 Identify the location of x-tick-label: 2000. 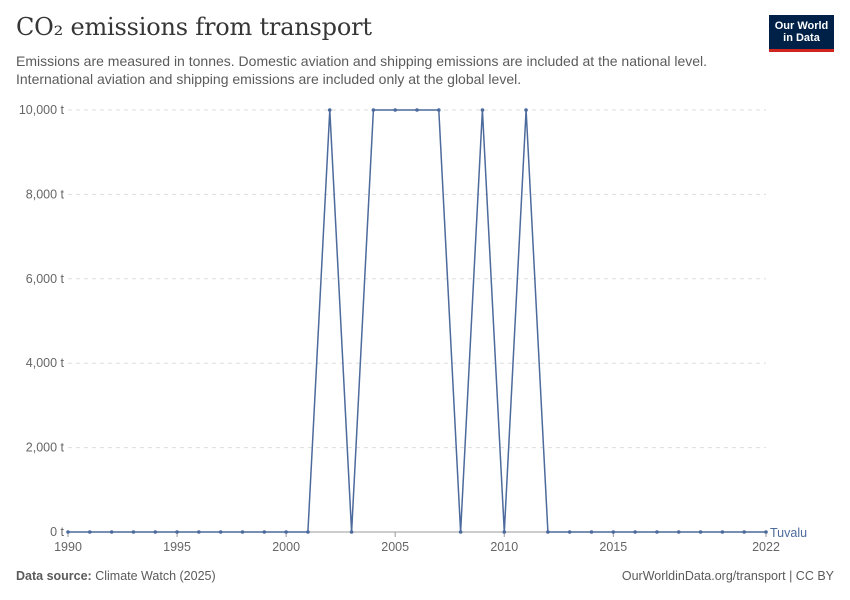
(286, 547).